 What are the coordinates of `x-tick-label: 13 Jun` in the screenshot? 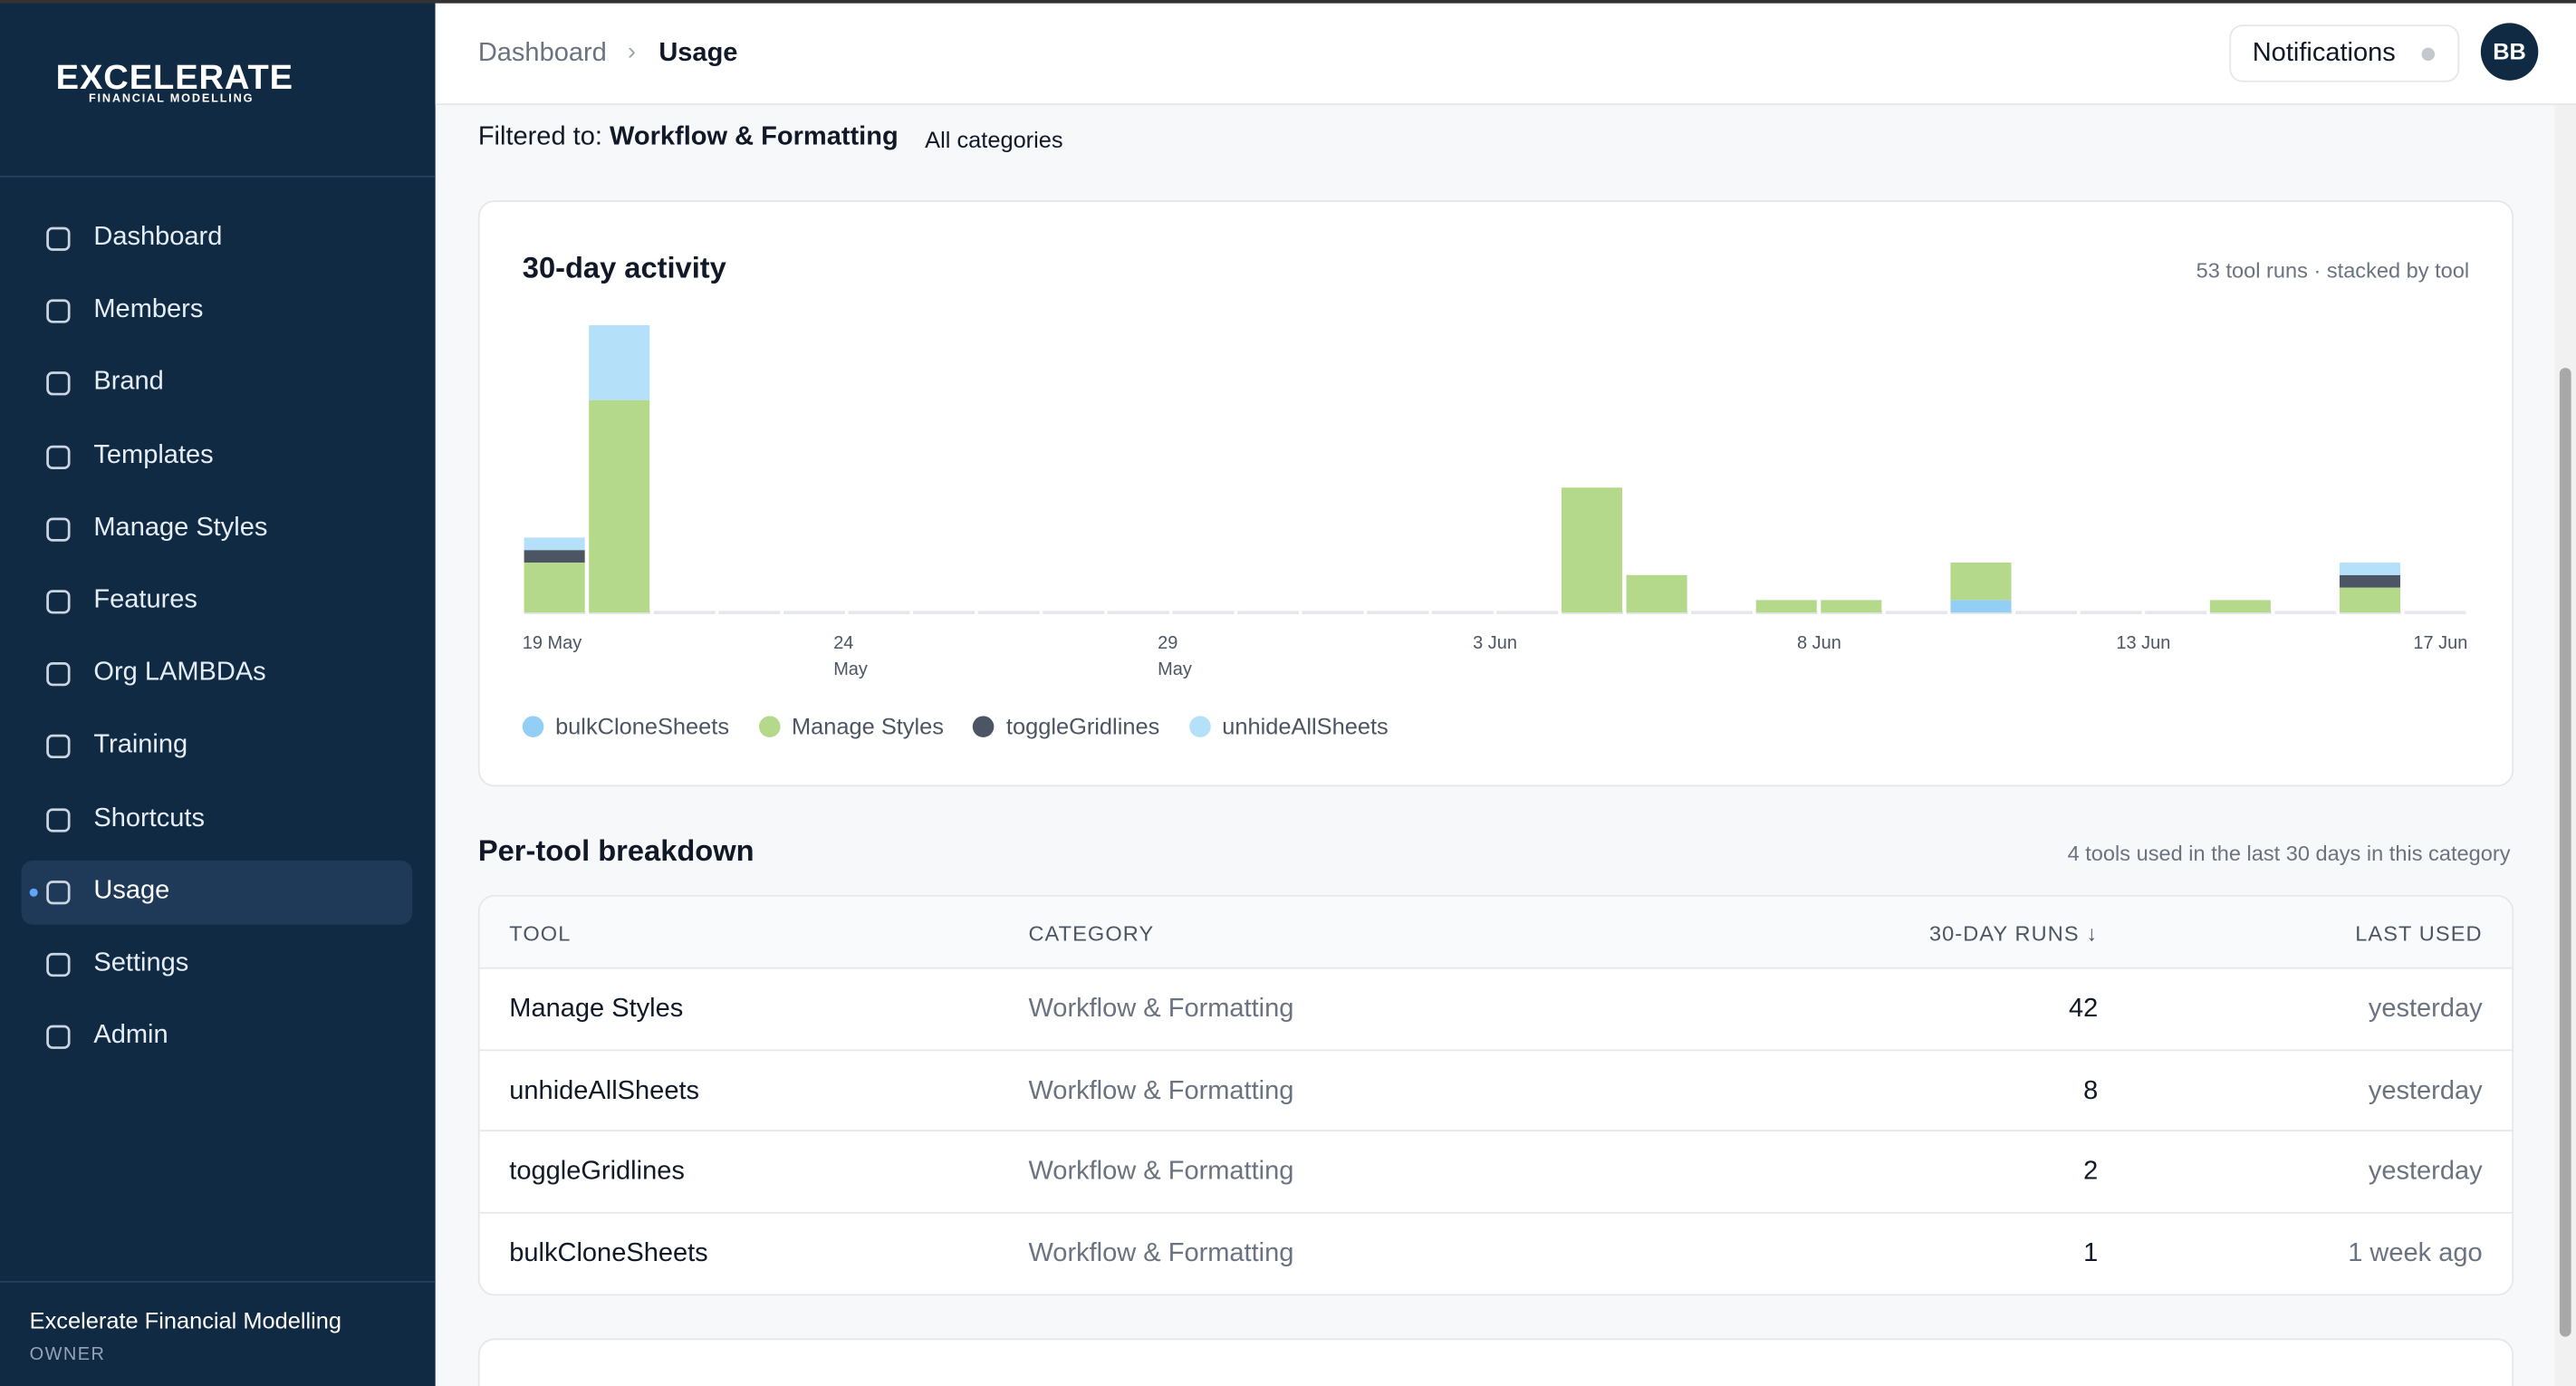 It's located at (2143, 643).